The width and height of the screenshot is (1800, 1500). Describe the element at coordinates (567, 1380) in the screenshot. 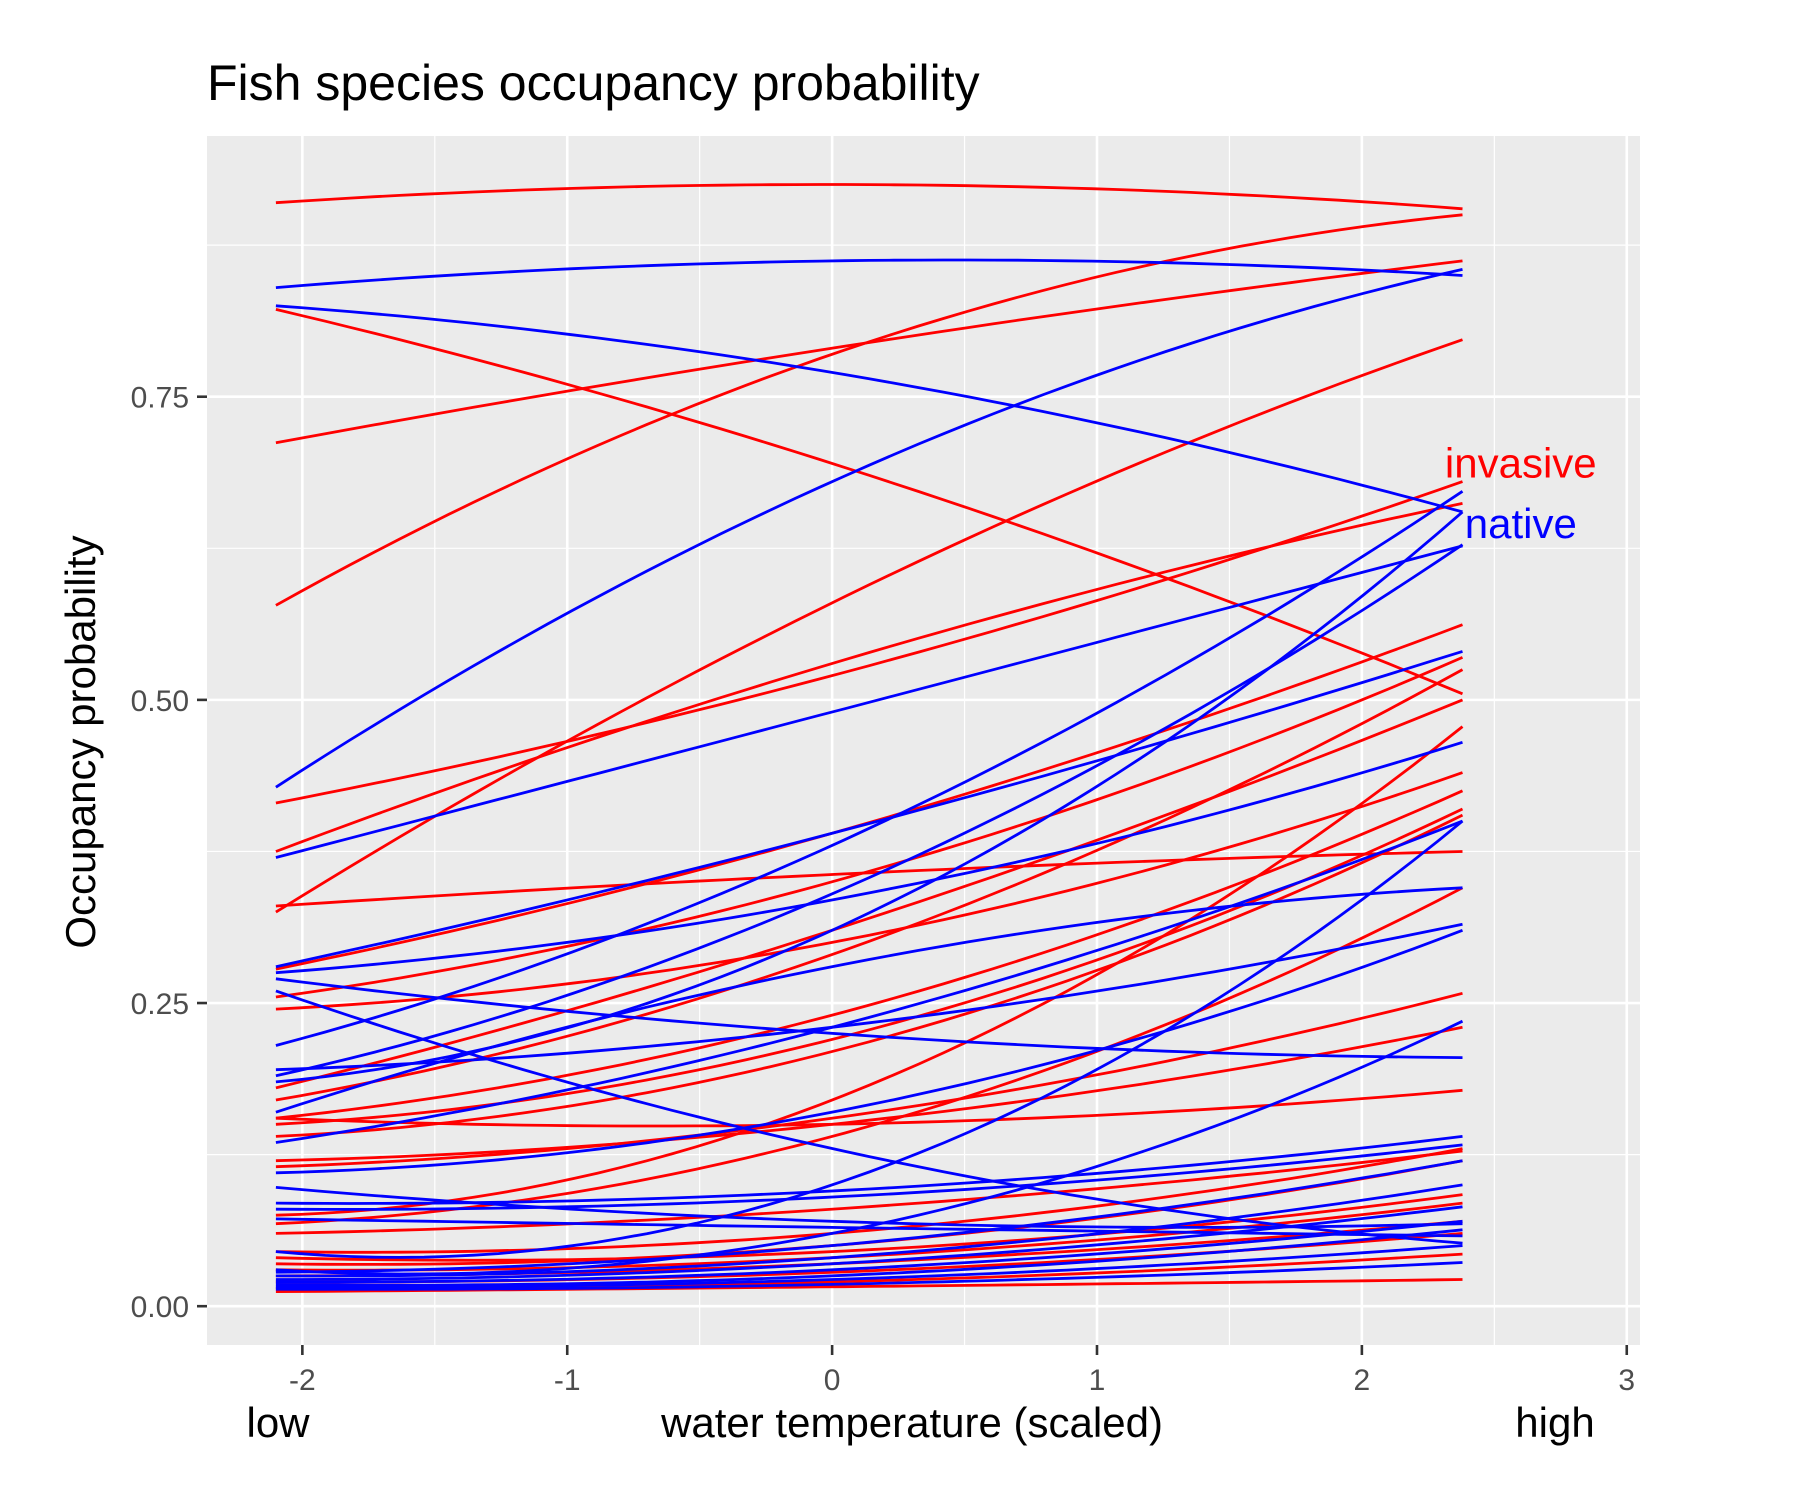

I see `x-tick-label: -1` at that location.